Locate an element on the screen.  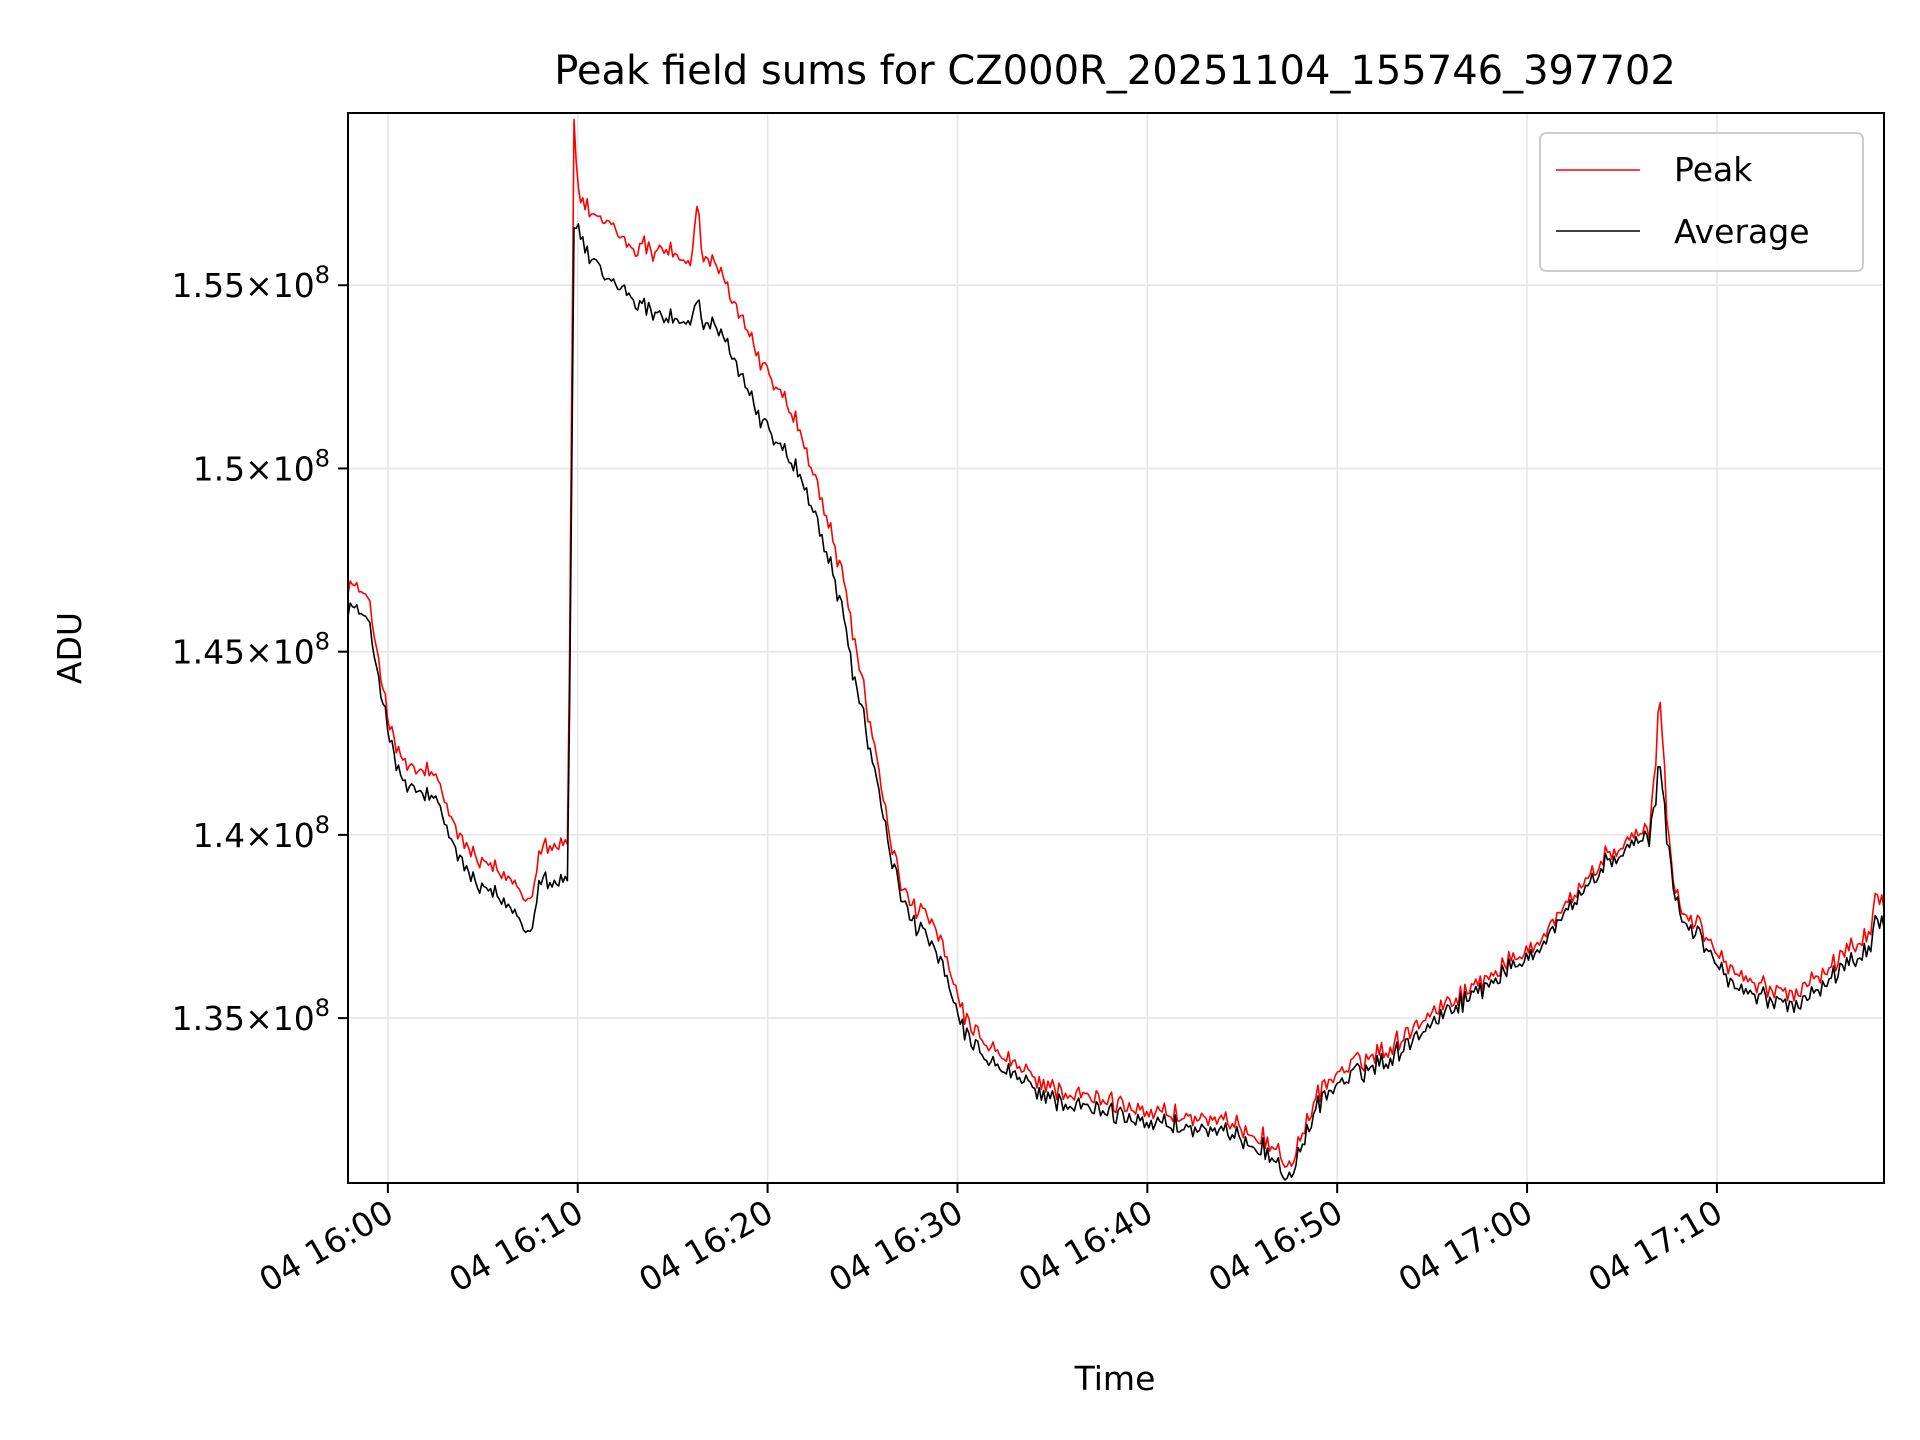
legend-box is located at coordinates (1701, 202).